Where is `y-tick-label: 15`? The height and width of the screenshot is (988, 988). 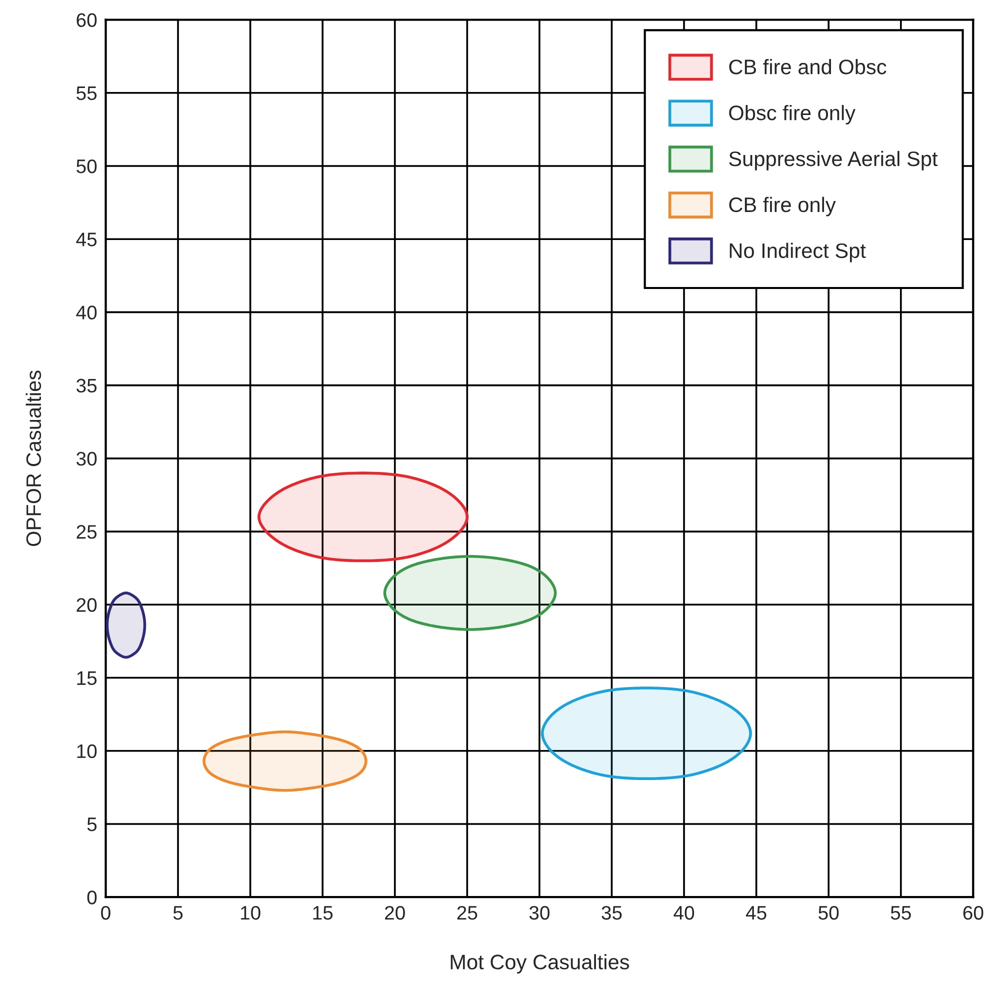
y-tick-label: 15 is located at coordinates (87, 678).